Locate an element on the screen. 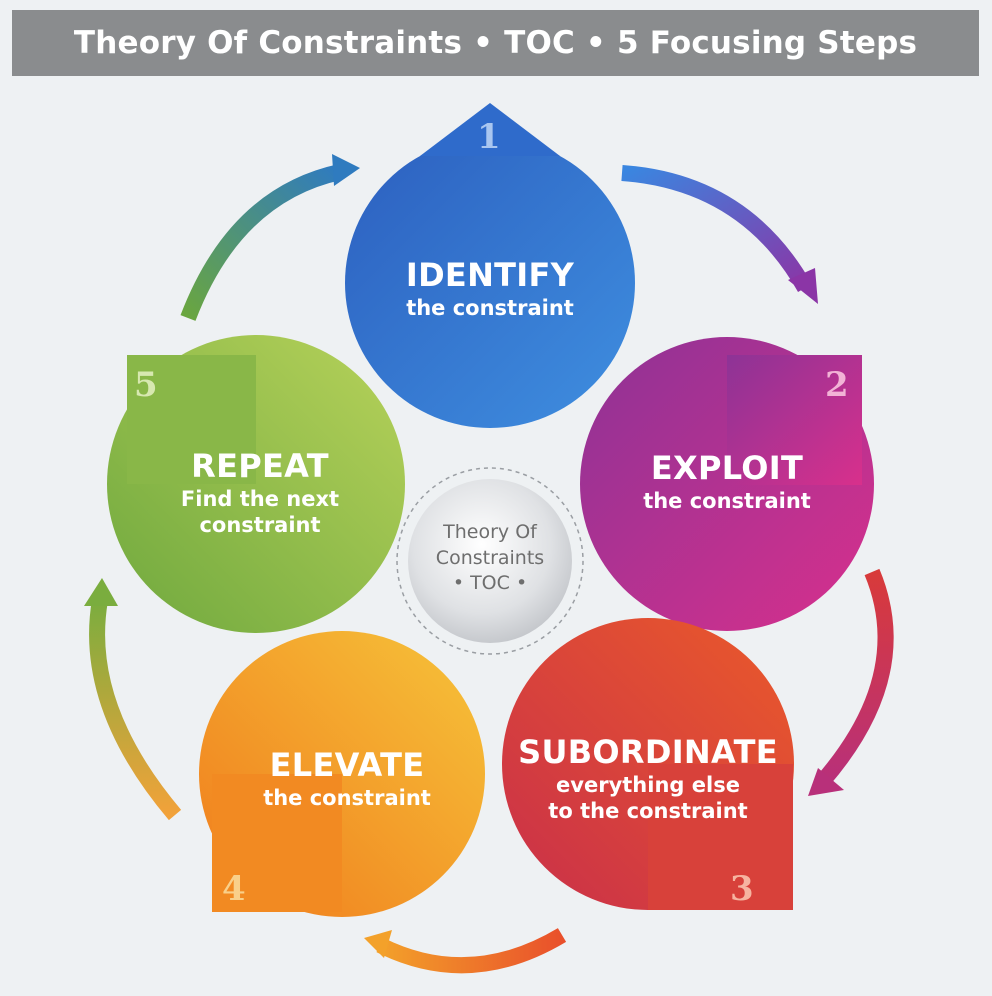  step-1-heading: IDENTIFY is located at coordinates (490, 275).